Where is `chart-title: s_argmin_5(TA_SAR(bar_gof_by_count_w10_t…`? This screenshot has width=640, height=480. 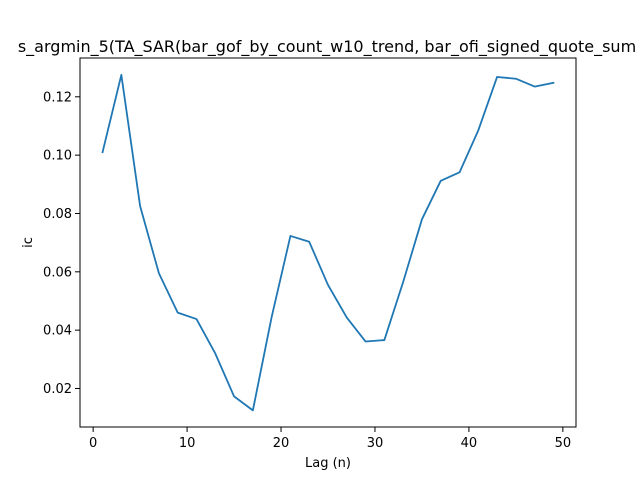 chart-title: s_argmin_5(TA_SAR(bar_gof_by_count_w10_t… is located at coordinates (327, 47).